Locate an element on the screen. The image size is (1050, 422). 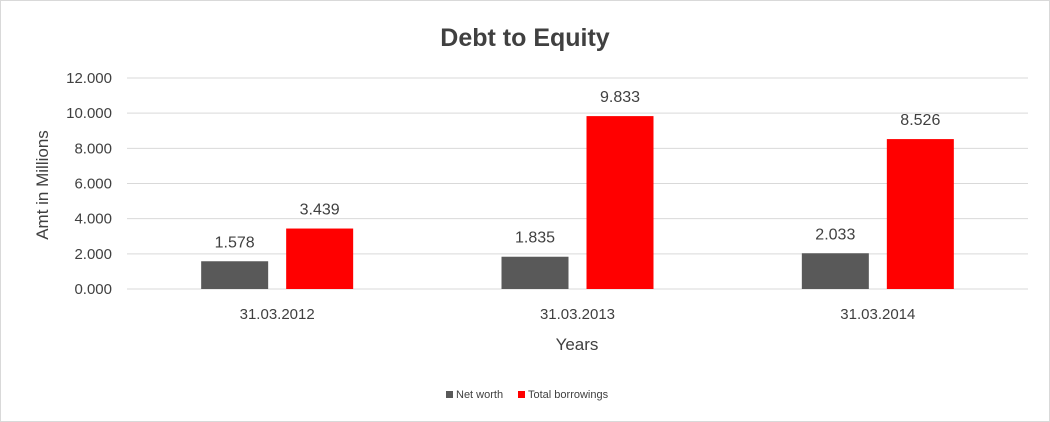
data-label: 2.033 is located at coordinates (835, 234).